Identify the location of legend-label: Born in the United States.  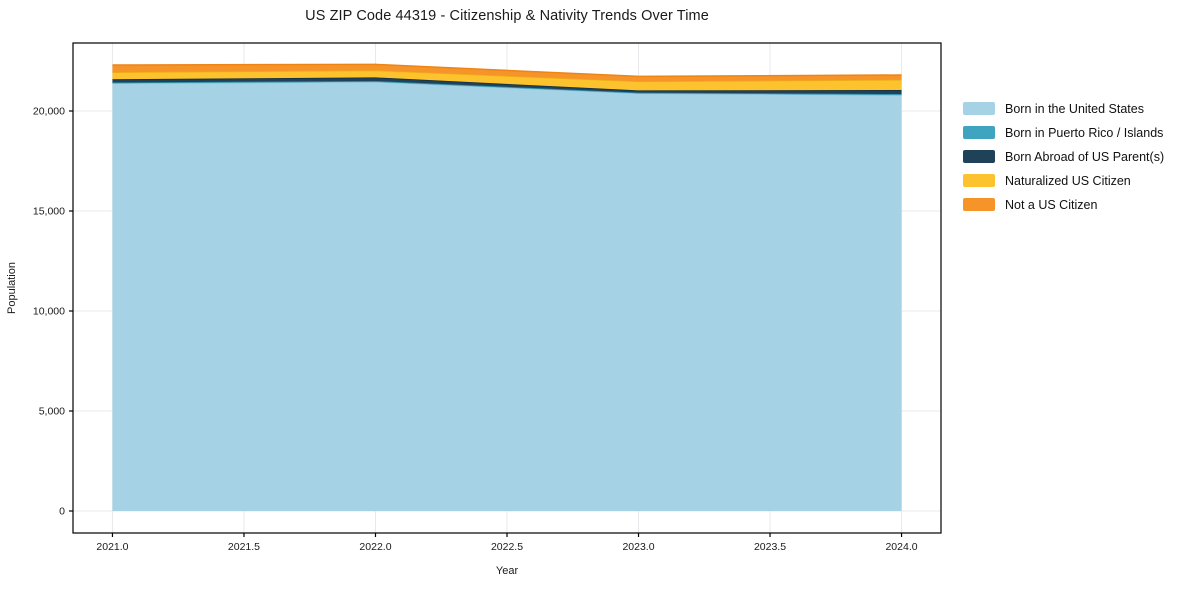
(1074, 108).